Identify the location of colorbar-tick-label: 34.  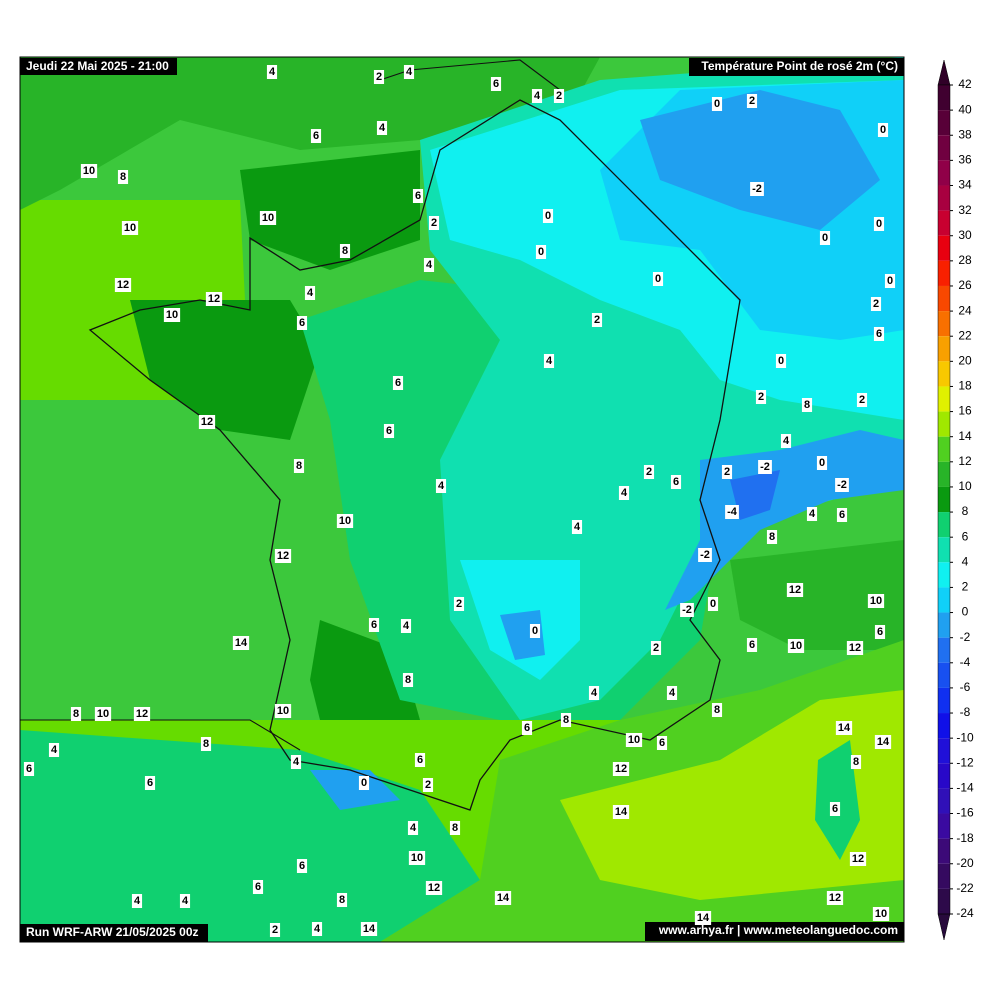
(965, 185).